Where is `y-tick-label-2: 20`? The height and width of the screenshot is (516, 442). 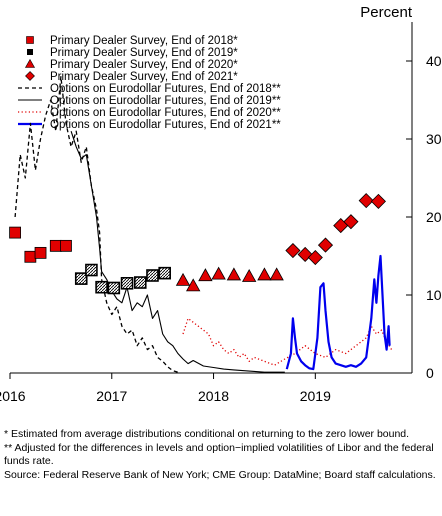
y-tick-label-2: 20 is located at coordinates (434, 217).